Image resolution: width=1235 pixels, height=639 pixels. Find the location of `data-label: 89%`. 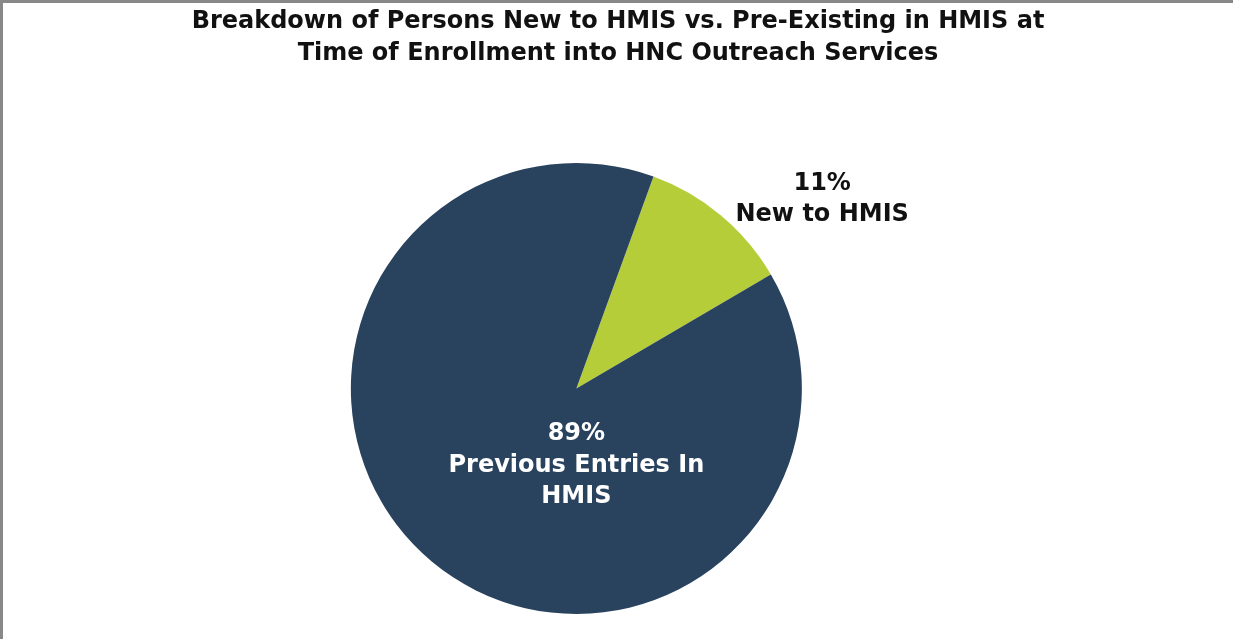

data-label: 89% is located at coordinates (576, 432).